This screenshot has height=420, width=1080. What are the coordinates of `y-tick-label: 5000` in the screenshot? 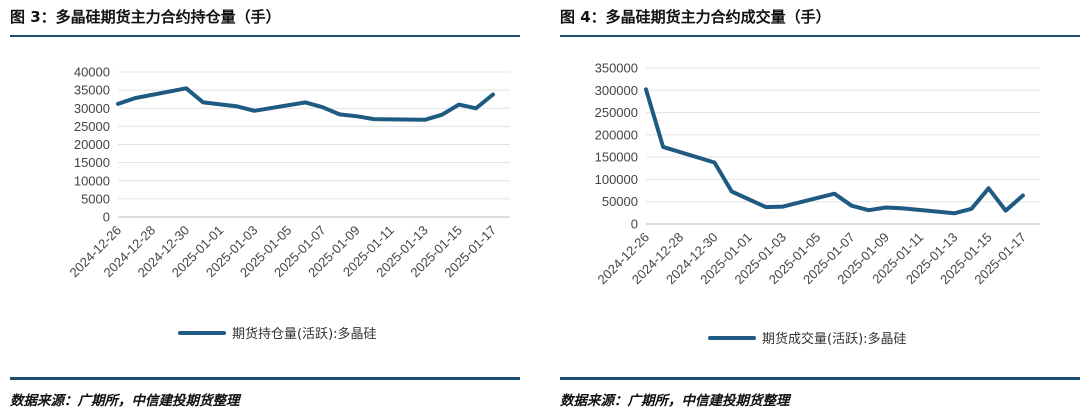 It's located at (95, 198).